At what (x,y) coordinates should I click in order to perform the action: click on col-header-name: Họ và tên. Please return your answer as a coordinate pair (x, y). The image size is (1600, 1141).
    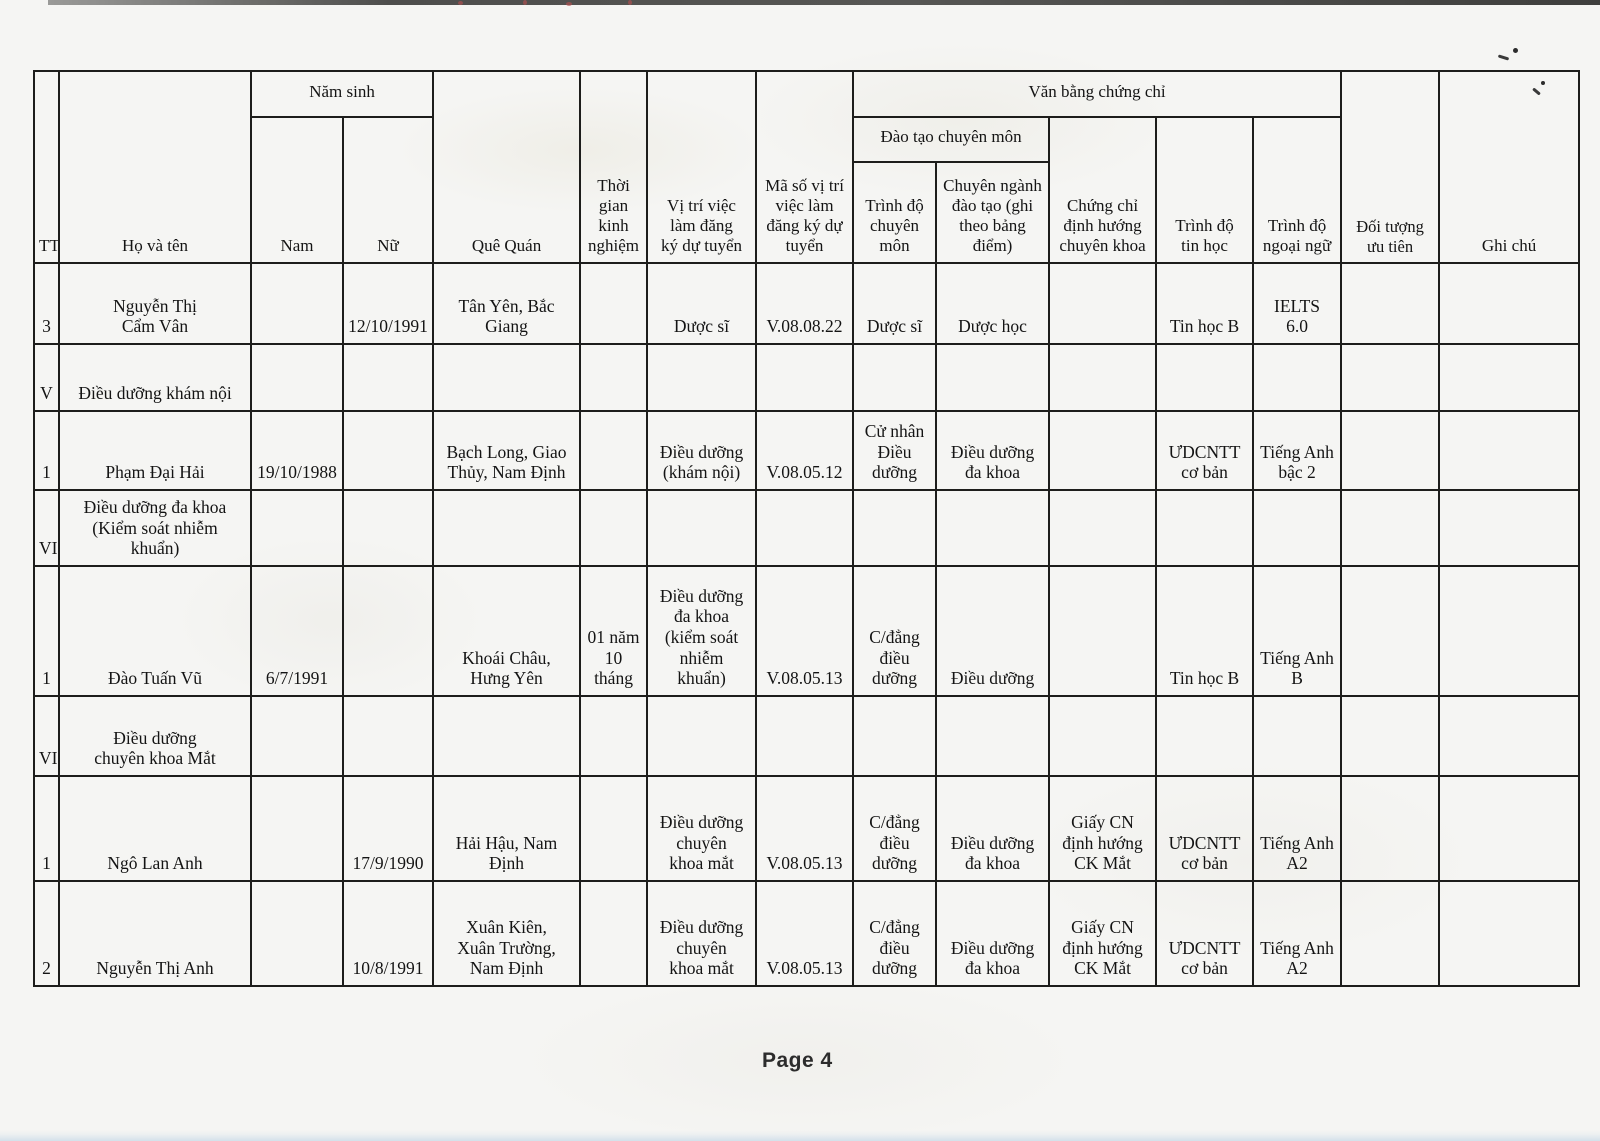
    Looking at the image, I should click on (155, 167).